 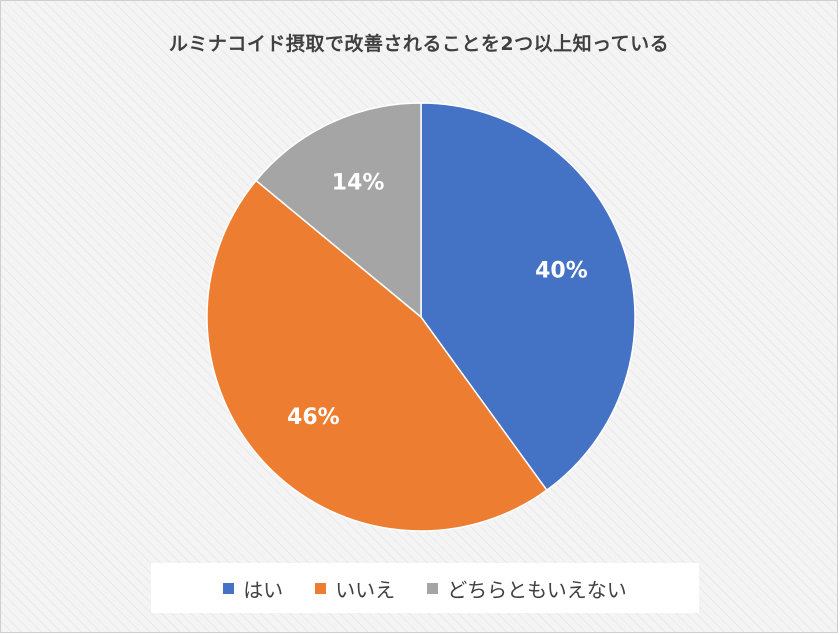 I want to click on data-label-yes: 40%, so click(x=561, y=270).